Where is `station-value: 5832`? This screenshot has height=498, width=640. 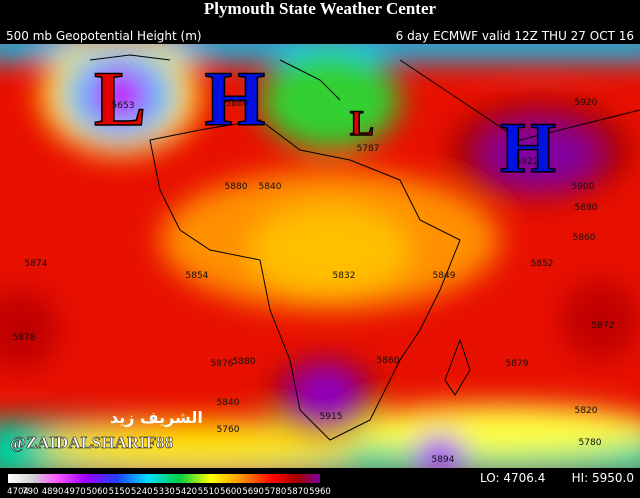
station-value: 5832 is located at coordinates (344, 276).